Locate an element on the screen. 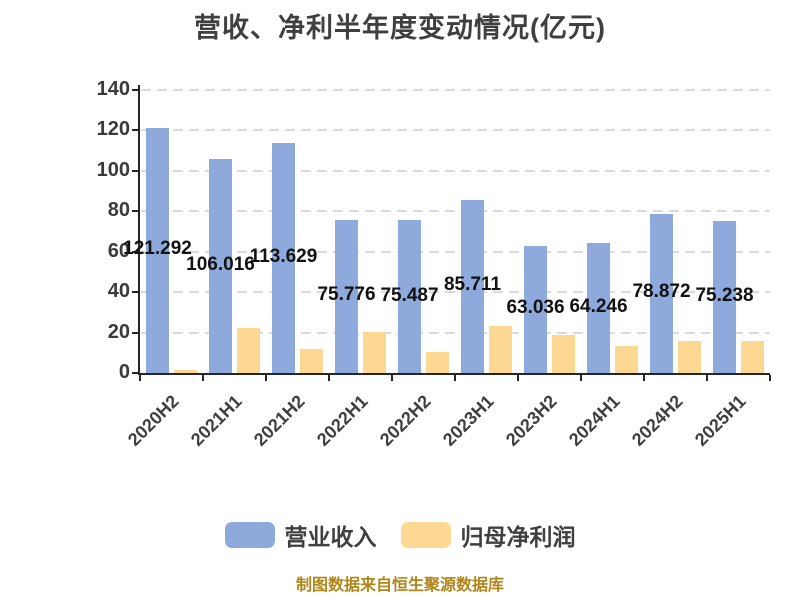  bar-value-label: 113.629 is located at coordinates (283, 257).